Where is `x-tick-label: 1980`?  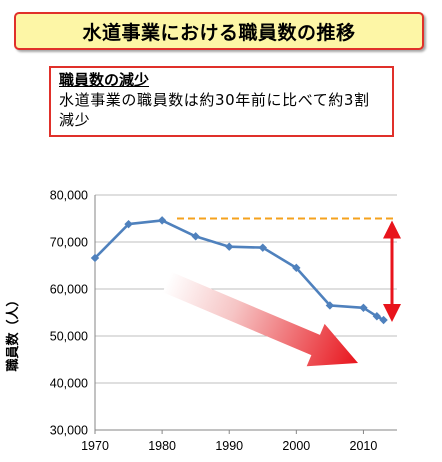 x-tick-label: 1980 is located at coordinates (162, 446).